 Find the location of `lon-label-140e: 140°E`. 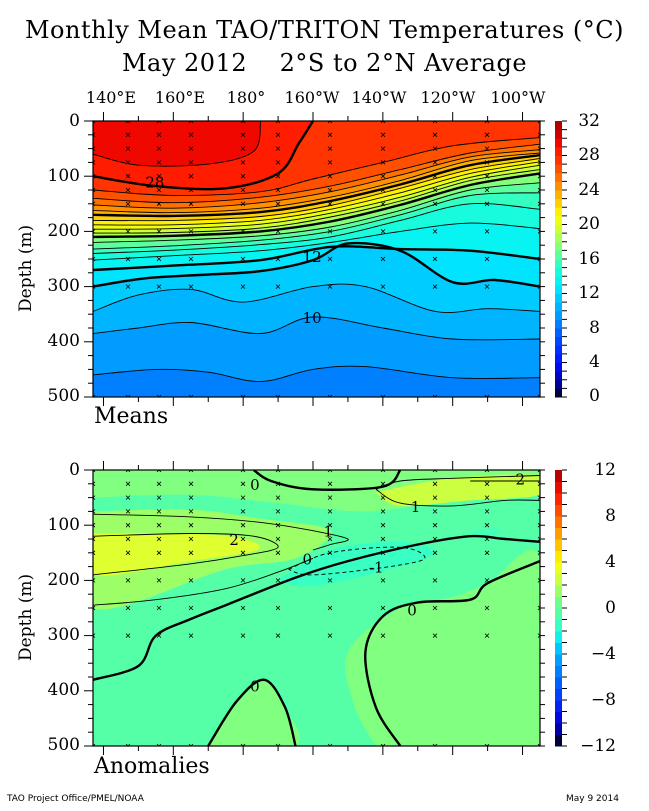

lon-label-140e: 140°E is located at coordinates (111, 97).